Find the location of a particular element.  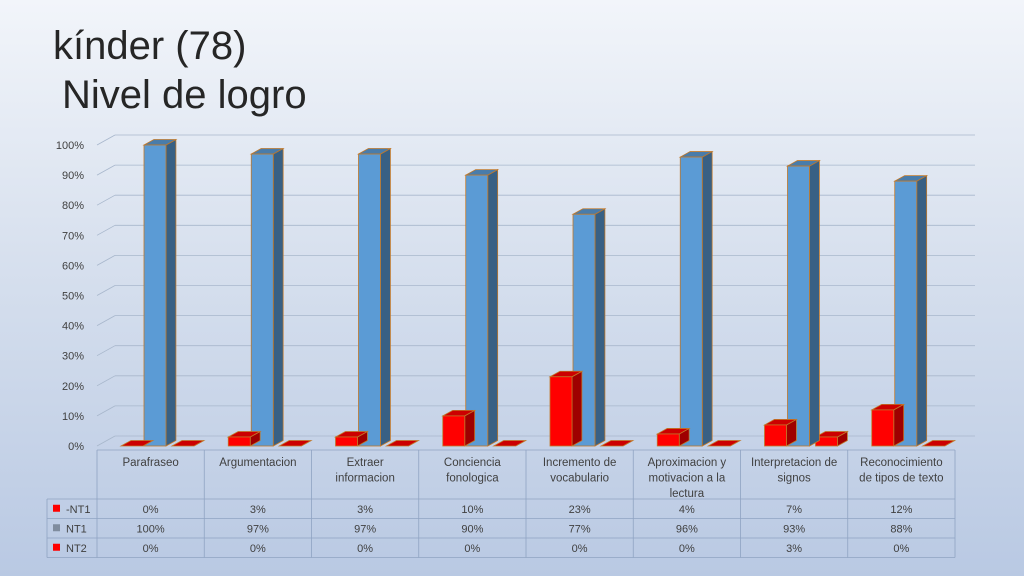

y-tick-label: 30% is located at coordinates (73, 357).